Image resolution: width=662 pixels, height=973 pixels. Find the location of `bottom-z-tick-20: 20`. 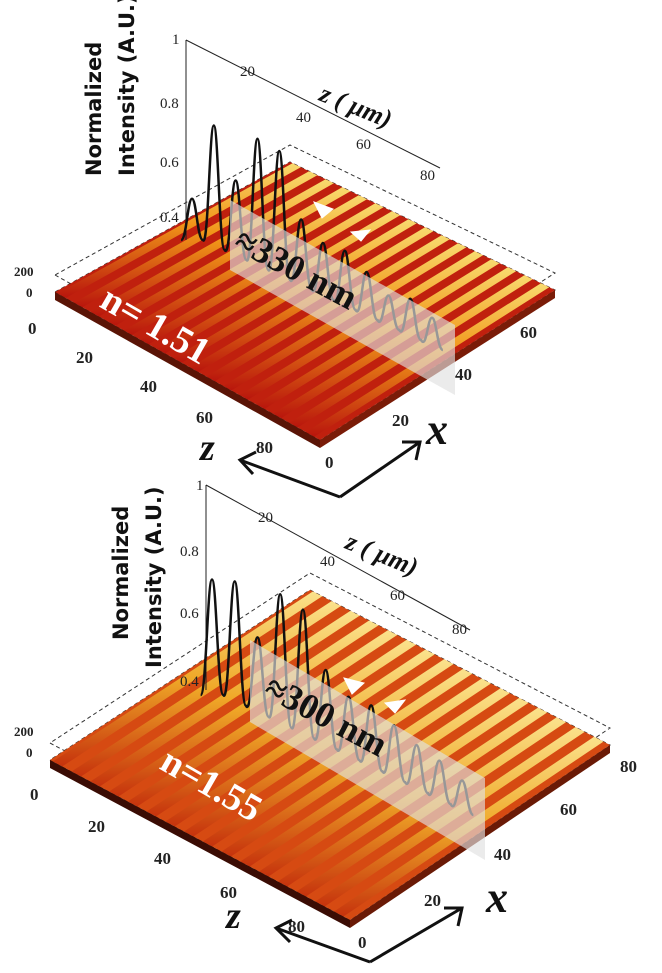

bottom-z-tick-20: 20 is located at coordinates (265, 518).